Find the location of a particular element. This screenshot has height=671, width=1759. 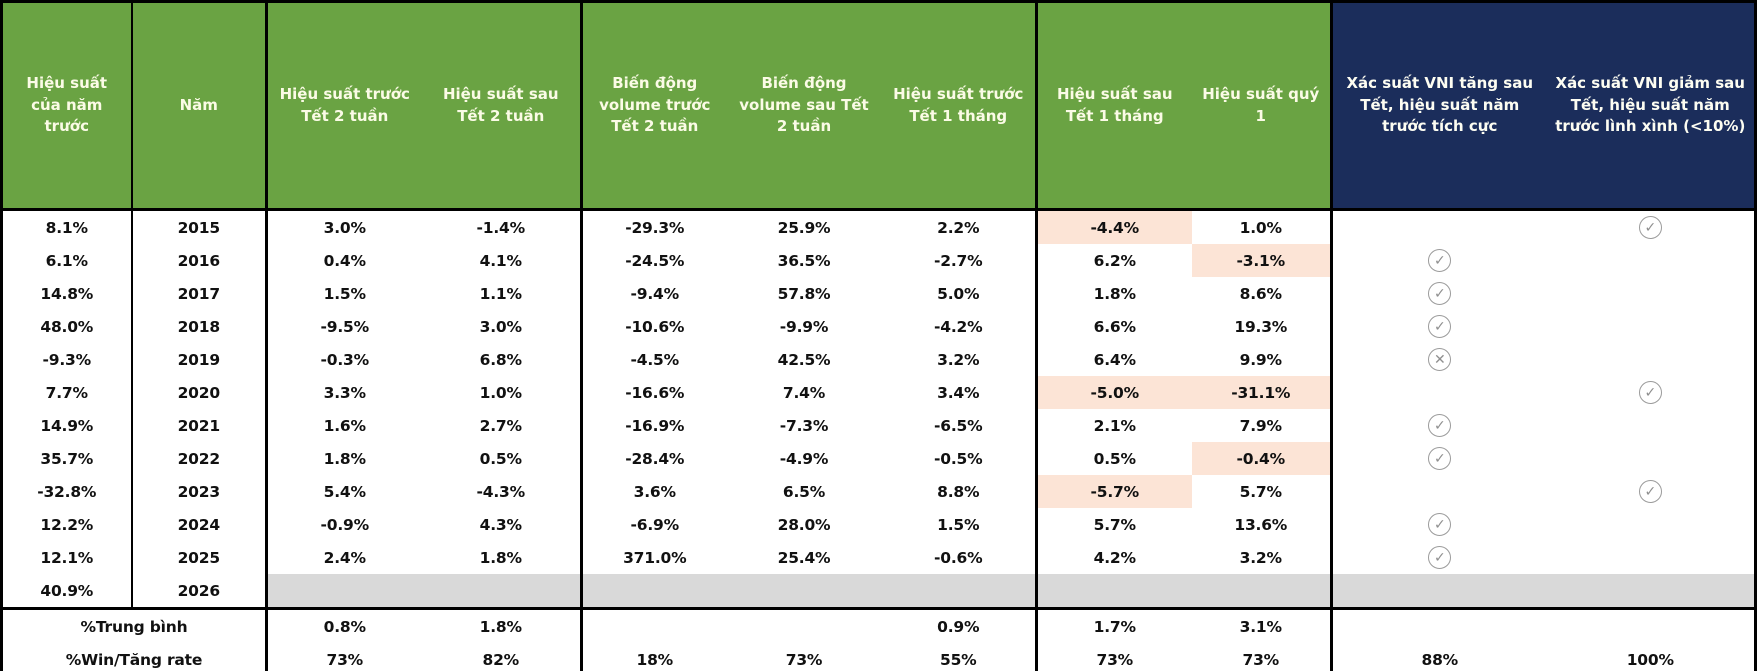

cell: 48.0% is located at coordinates (66, 326).